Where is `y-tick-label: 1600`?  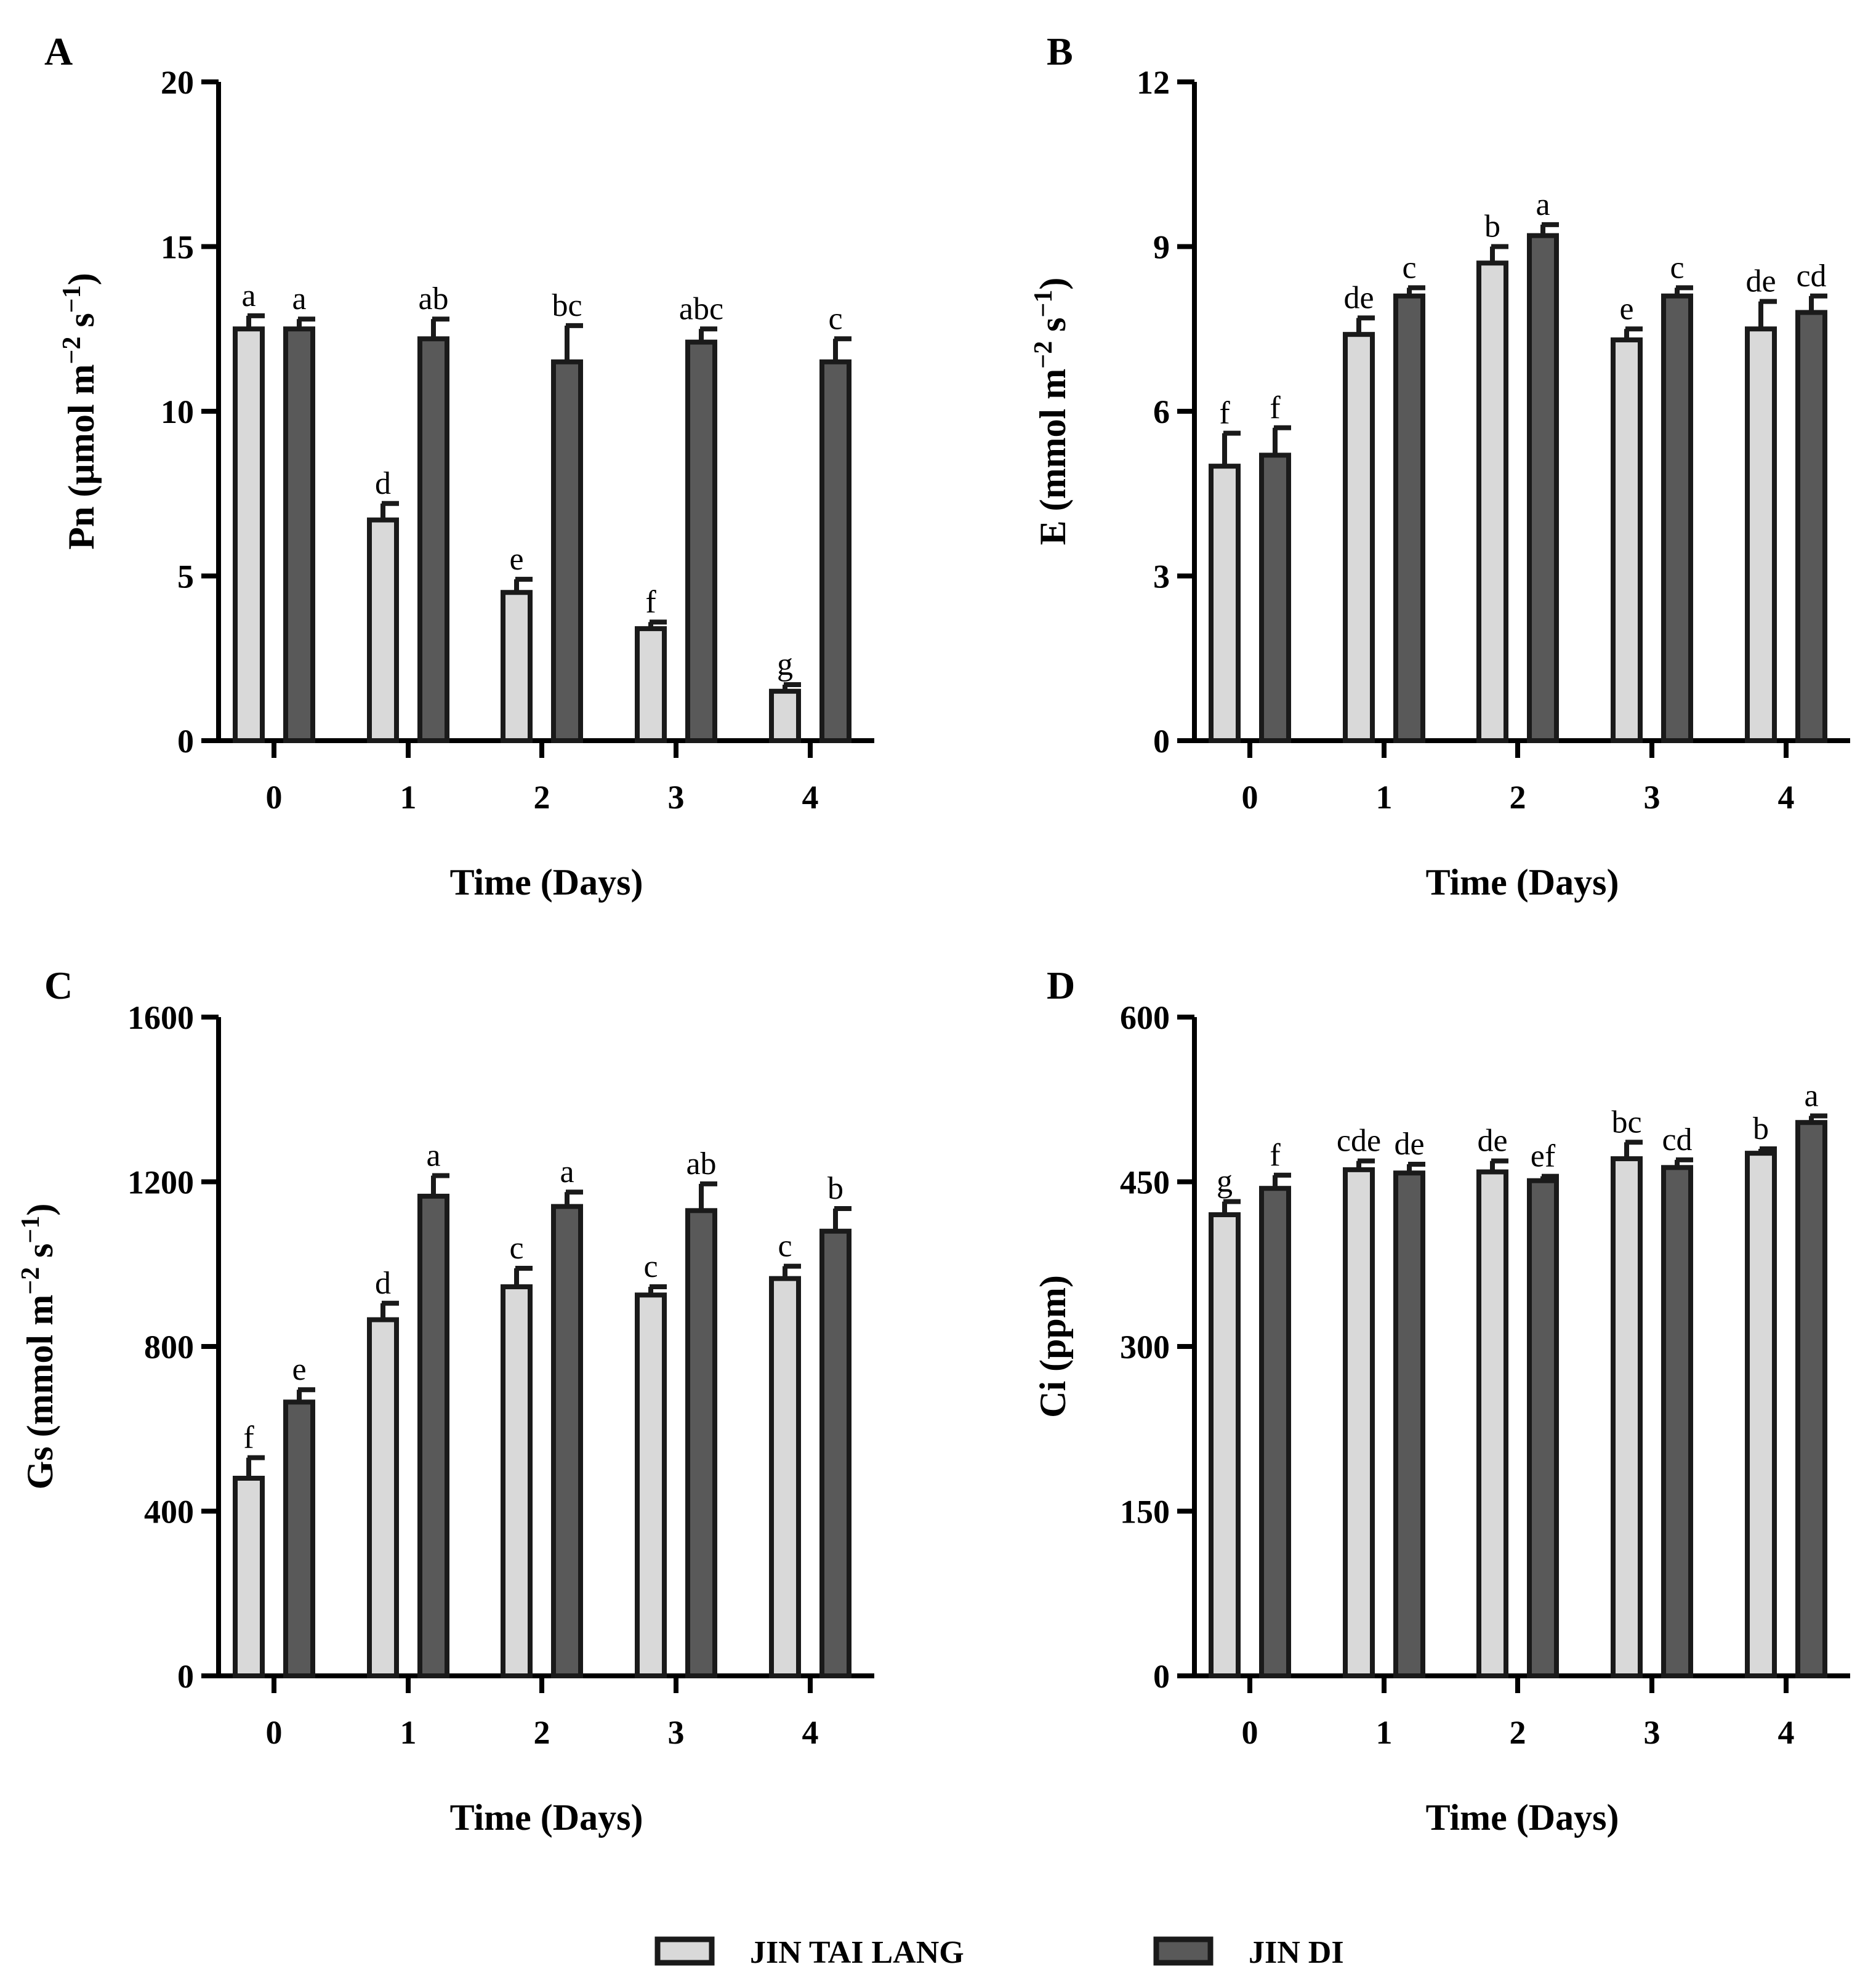 y-tick-label: 1600 is located at coordinates (160, 1017).